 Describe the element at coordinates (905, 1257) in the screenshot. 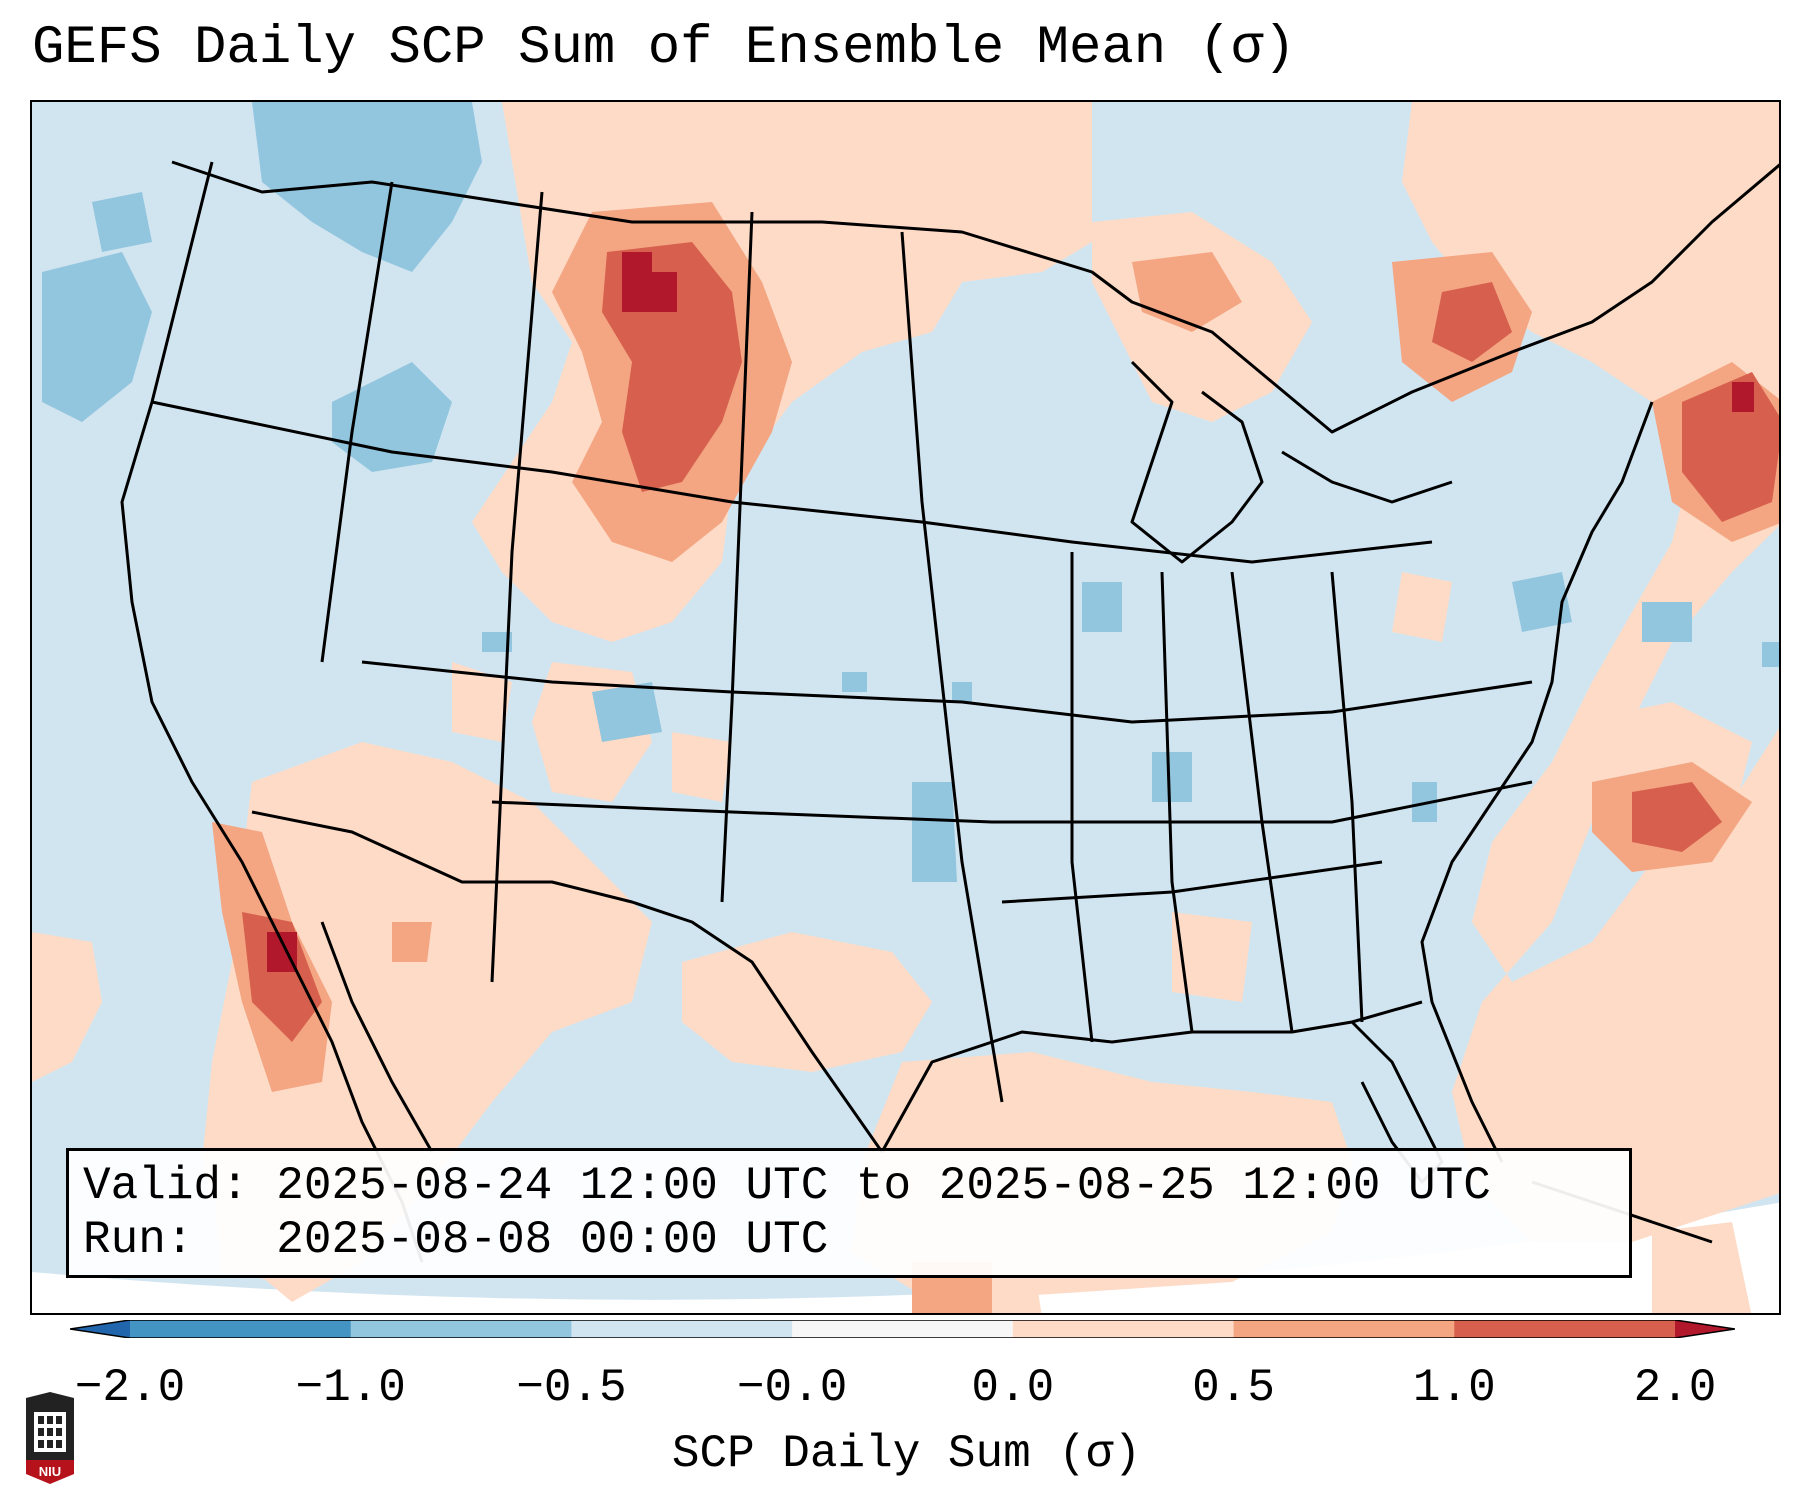

I see `projection-edge` at that location.